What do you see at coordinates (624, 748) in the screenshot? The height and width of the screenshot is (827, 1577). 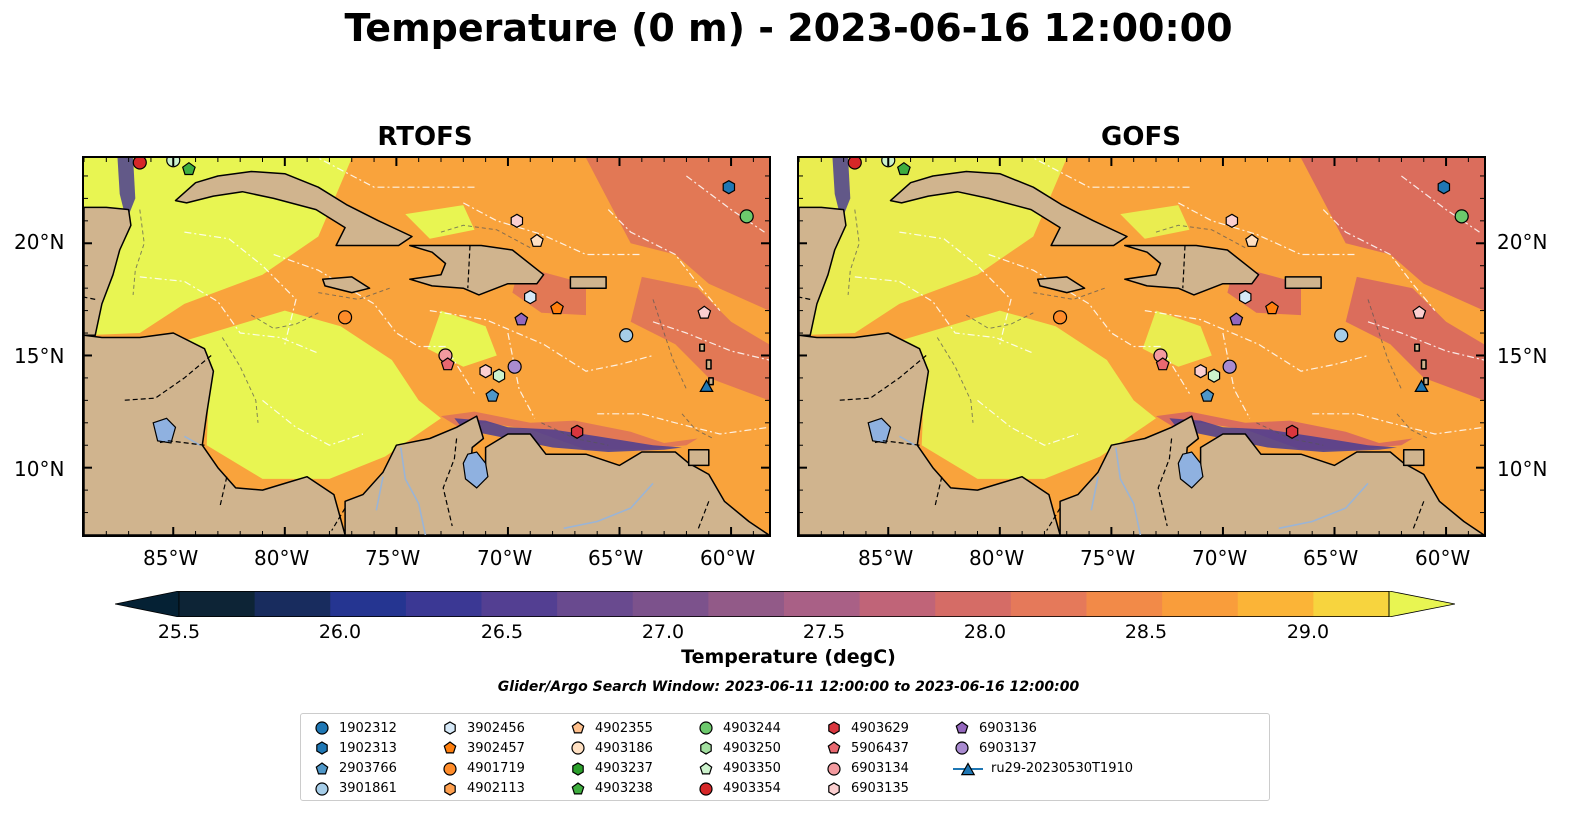 I see `legend-label: 4903186` at bounding box center [624, 748].